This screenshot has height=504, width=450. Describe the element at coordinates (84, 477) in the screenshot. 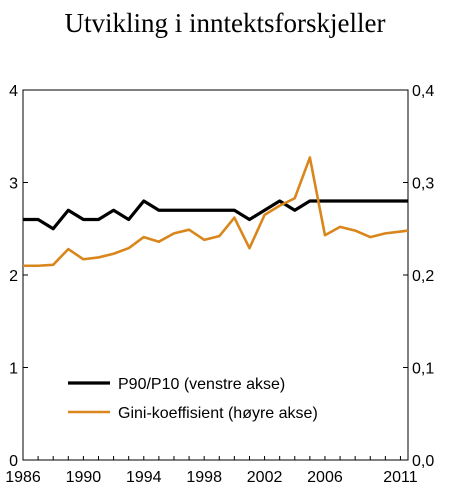

I see `x-tick-label: 1990` at that location.